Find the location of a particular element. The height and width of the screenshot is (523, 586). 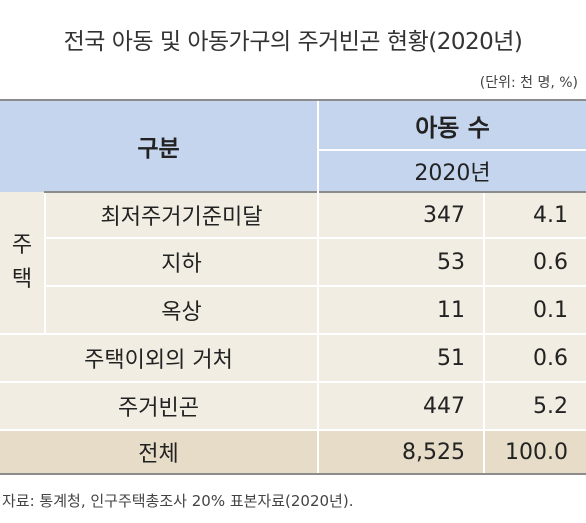

table-row: 지하 53 0.6 is located at coordinates (293, 261).